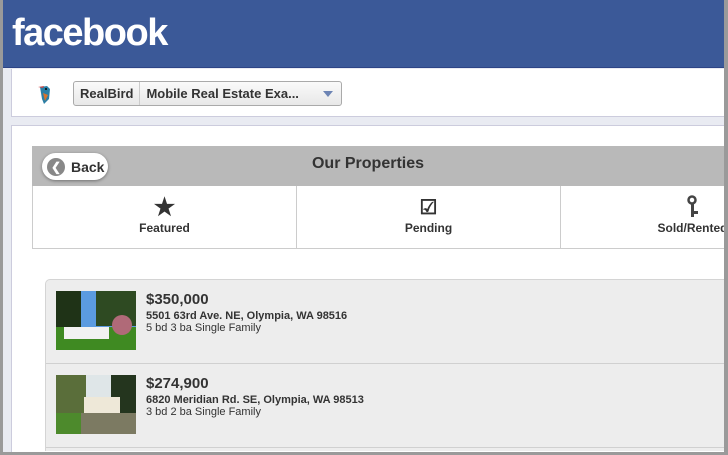 The width and height of the screenshot is (728, 455). What do you see at coordinates (177, 299) in the screenshot?
I see `listing-price: $350,000` at bounding box center [177, 299].